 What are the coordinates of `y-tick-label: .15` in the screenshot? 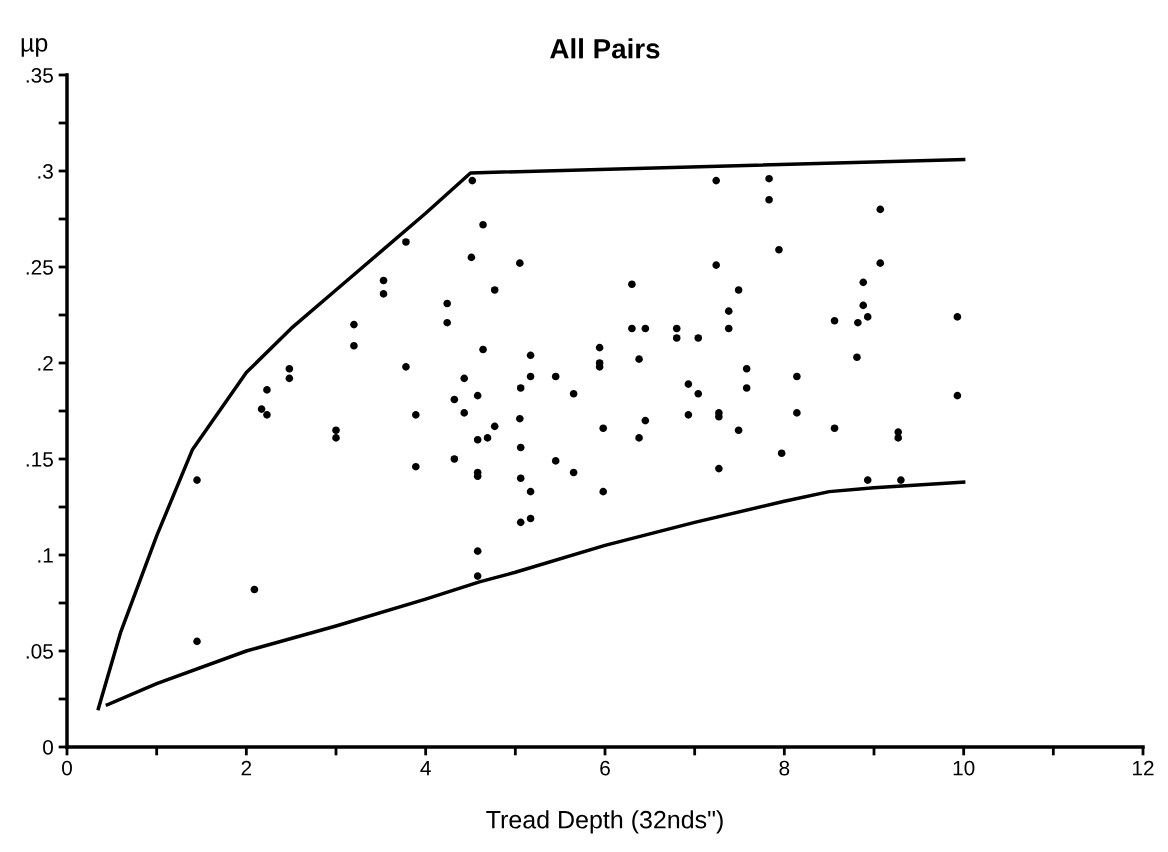 It's located at (39, 459).